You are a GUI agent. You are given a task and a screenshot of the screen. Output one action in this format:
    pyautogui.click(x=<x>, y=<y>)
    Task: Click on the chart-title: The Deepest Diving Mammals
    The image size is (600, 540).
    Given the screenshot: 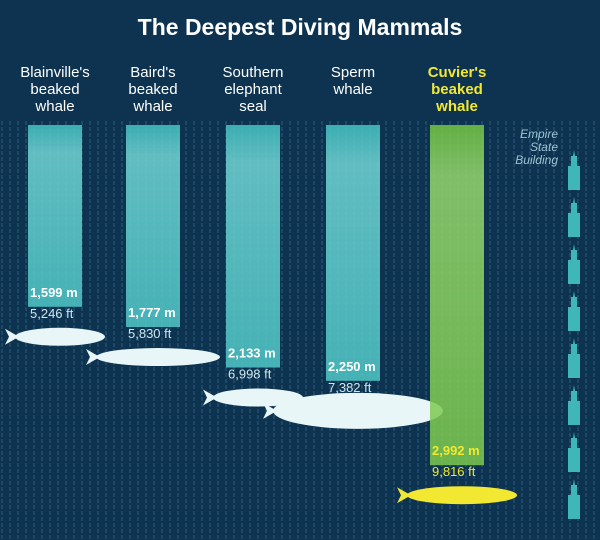 What is the action you would take?
    pyautogui.click(x=300, y=27)
    